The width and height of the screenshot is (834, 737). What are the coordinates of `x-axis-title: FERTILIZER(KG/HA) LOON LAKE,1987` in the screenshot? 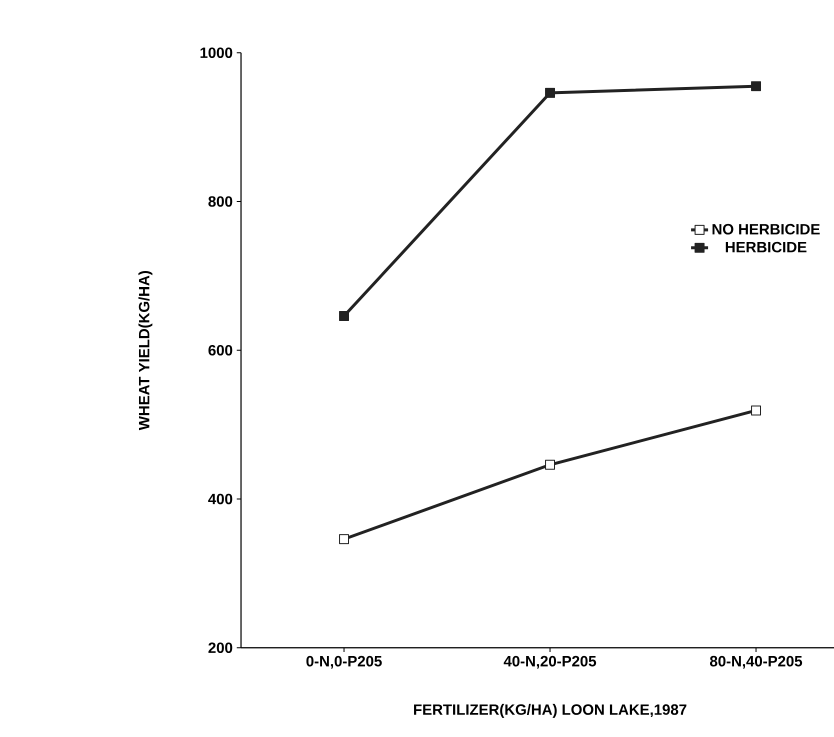 It's located at (550, 711).